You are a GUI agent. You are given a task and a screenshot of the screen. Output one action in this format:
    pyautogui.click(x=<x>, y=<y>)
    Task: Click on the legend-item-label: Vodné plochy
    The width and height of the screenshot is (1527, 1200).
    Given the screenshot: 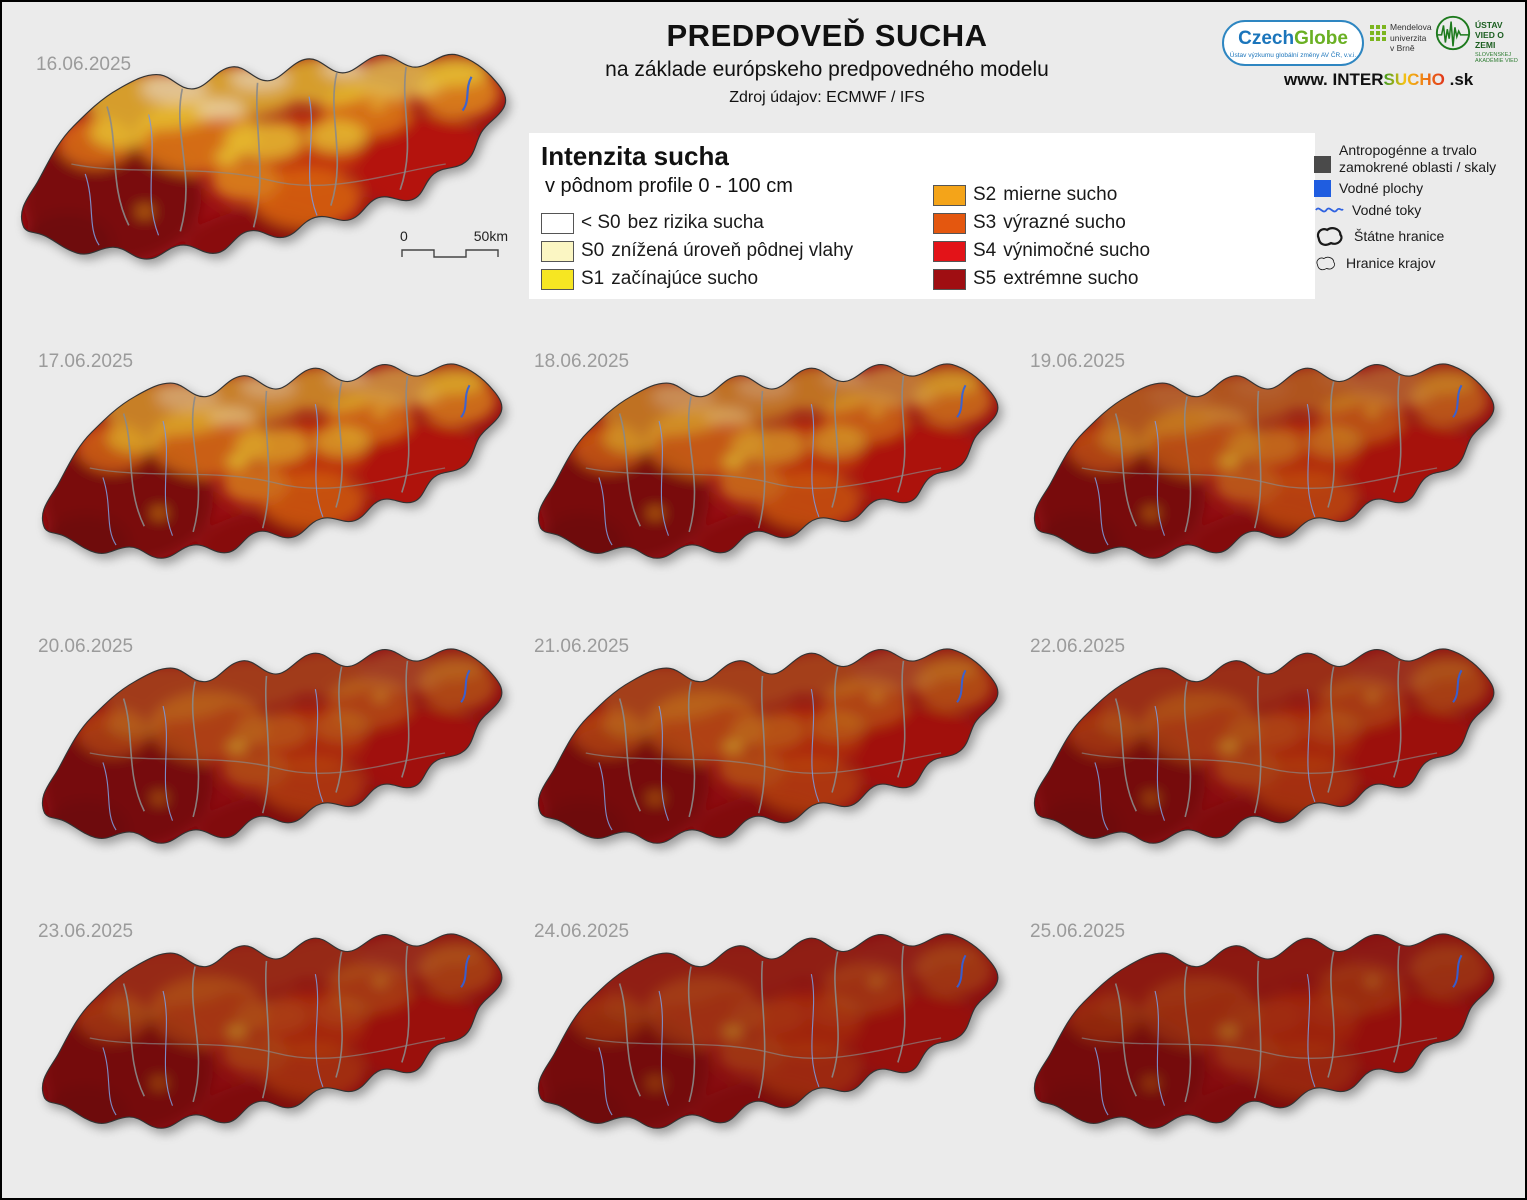 What is the action you would take?
    pyautogui.click(x=1381, y=188)
    